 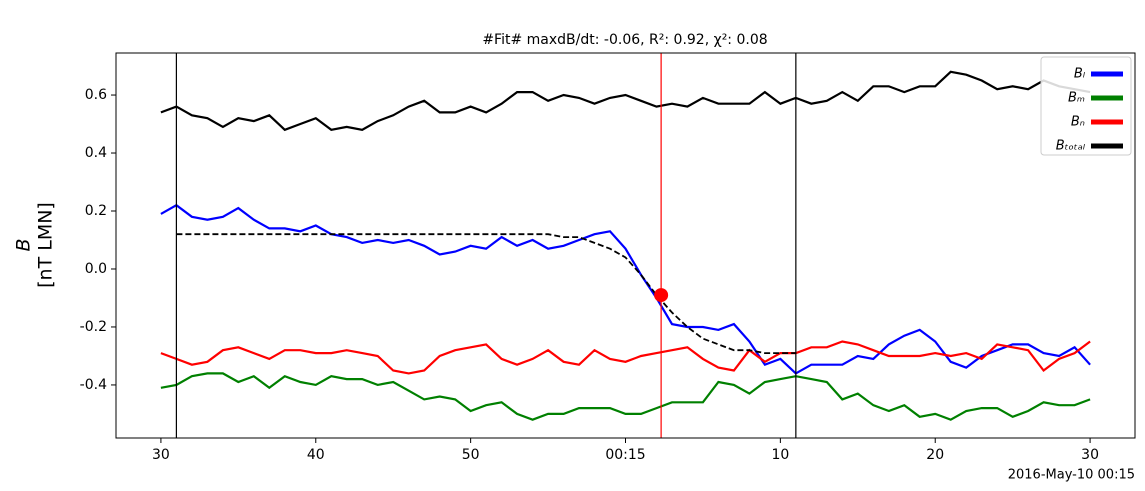 I want to click on x-tick-label: 40, so click(x=316, y=455).